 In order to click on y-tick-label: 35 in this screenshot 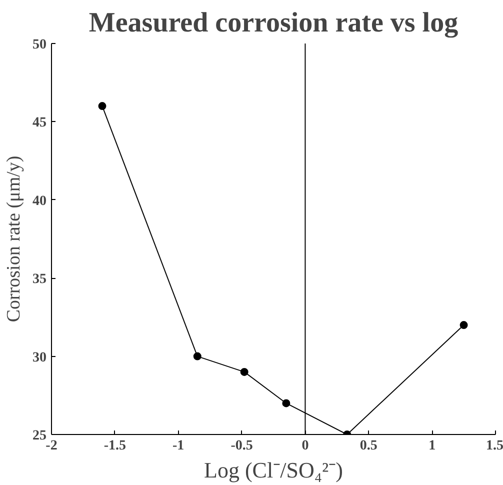, I will do `click(39, 280)`.